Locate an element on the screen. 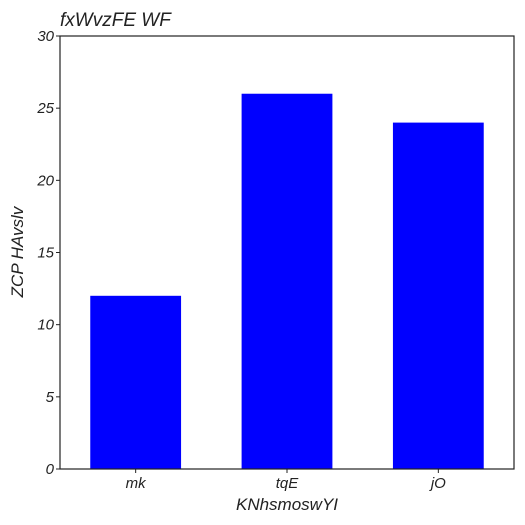  y-tick-label: 5 is located at coordinates (50, 397).